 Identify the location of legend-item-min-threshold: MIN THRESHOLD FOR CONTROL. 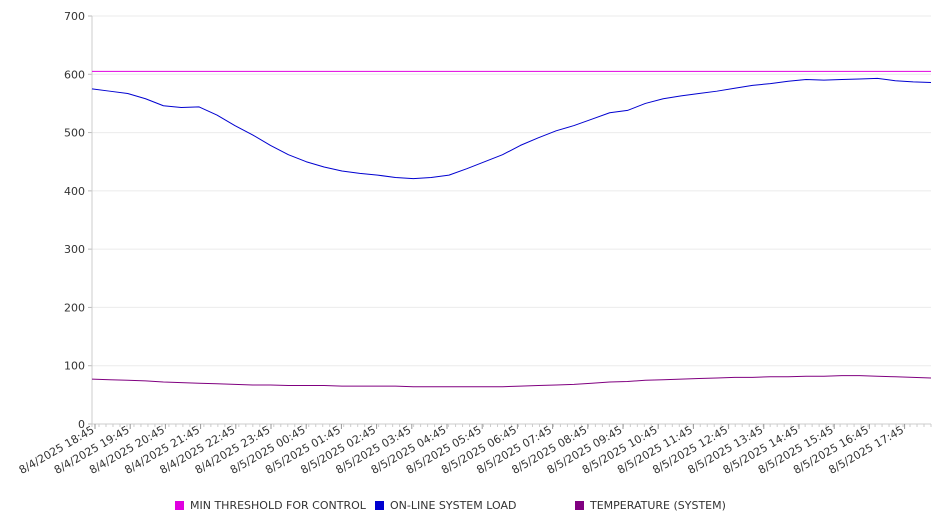
(270, 505).